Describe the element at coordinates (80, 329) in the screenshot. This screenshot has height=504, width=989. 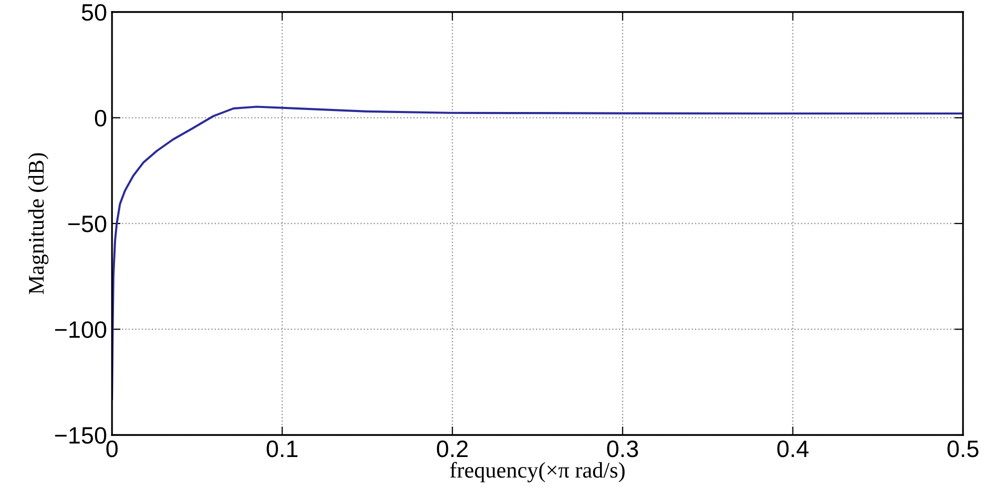
I see `y-tick-label: −100` at that location.